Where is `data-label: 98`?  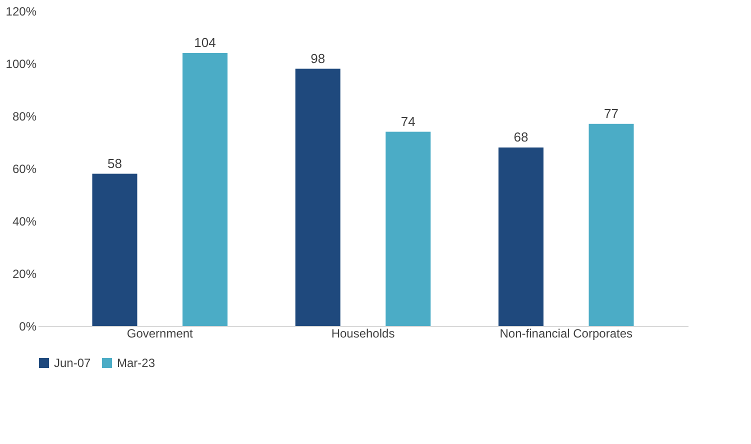 data-label: 98 is located at coordinates (318, 58).